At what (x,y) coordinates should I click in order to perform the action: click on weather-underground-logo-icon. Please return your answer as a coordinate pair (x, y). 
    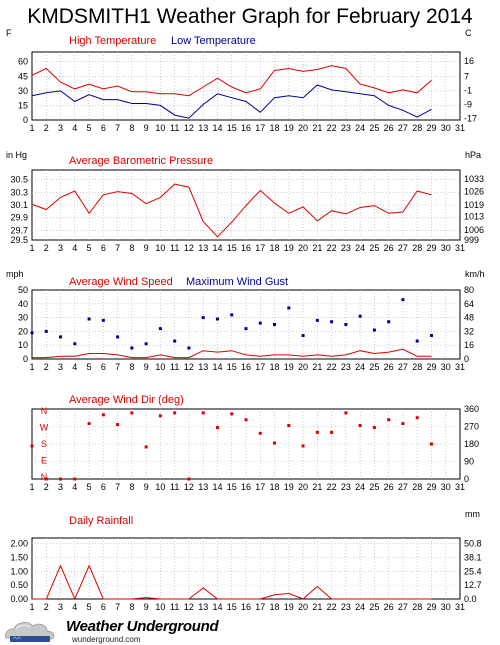
    Looking at the image, I should click on (30, 632).